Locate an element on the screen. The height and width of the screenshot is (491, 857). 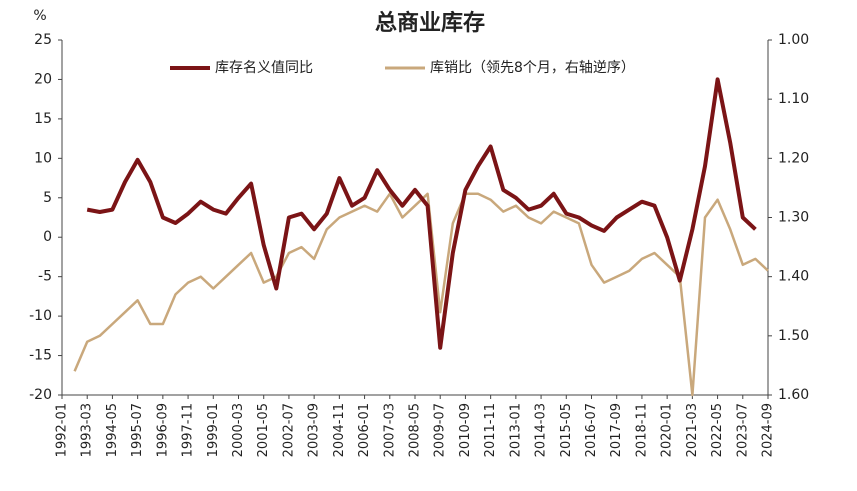
x-tick-label: 1993-03 is located at coordinates (87, 430).